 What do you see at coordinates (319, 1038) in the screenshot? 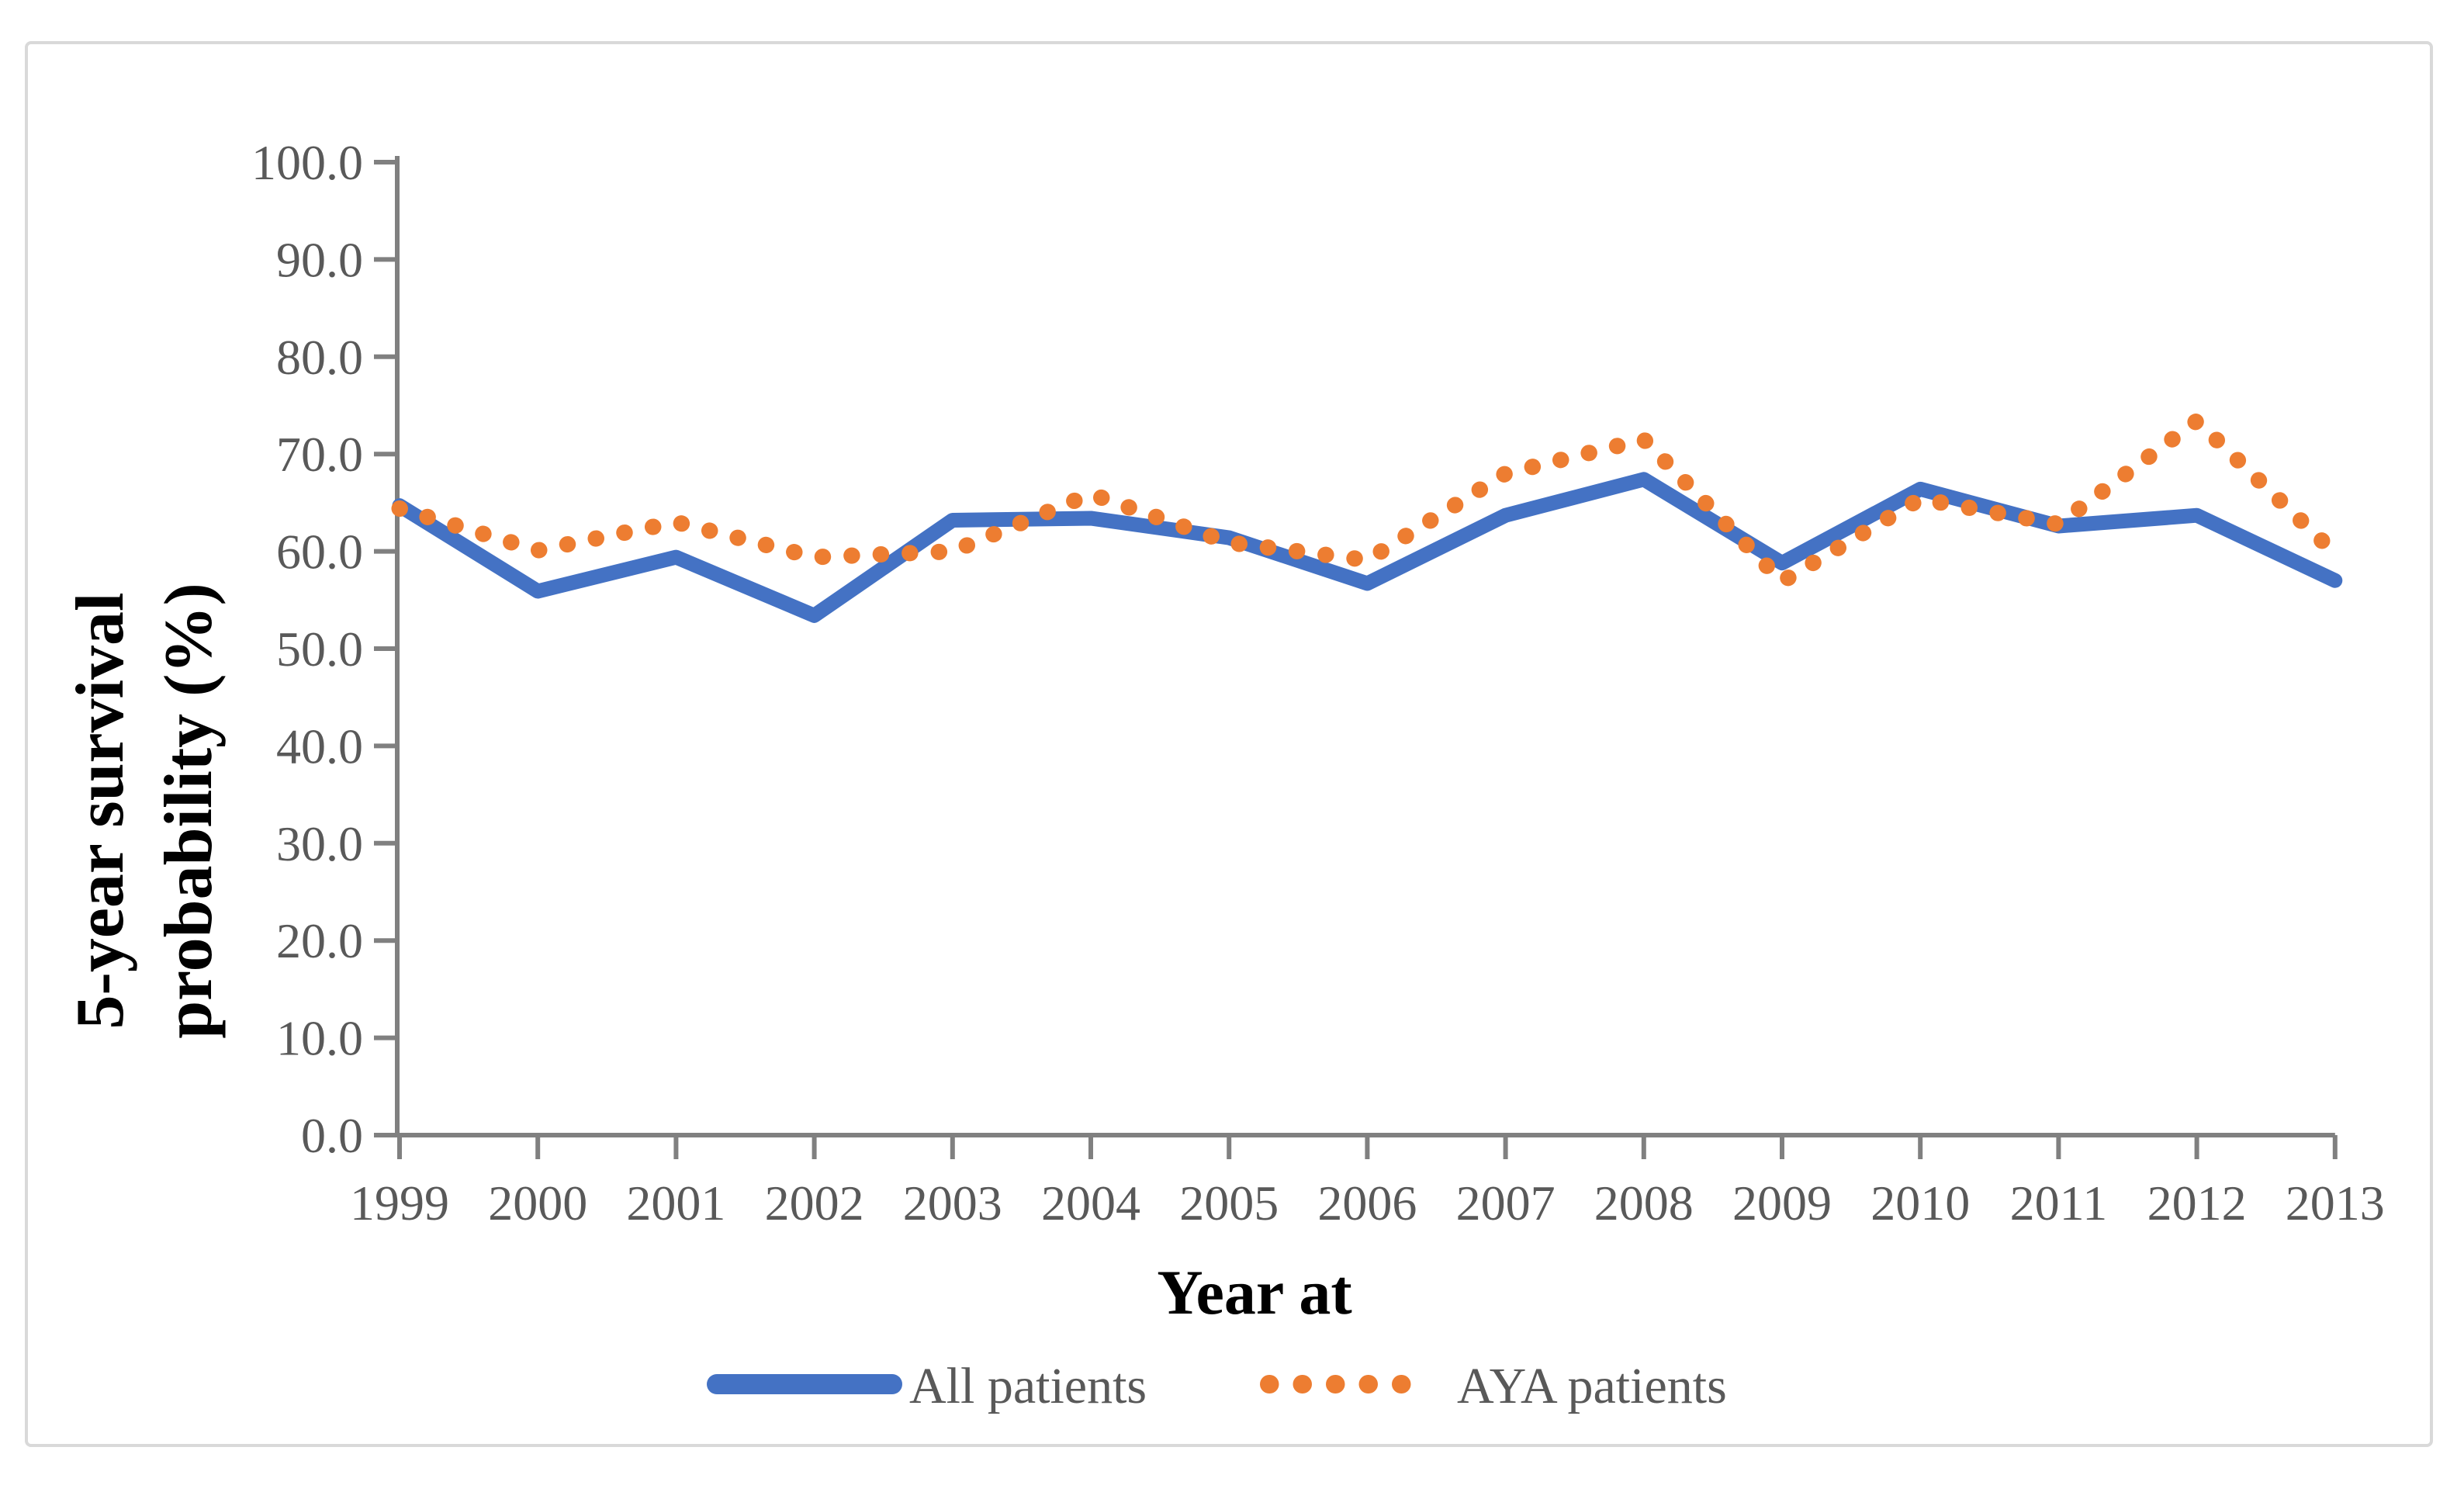
I see `y-tick-label: 10.0` at bounding box center [319, 1038].